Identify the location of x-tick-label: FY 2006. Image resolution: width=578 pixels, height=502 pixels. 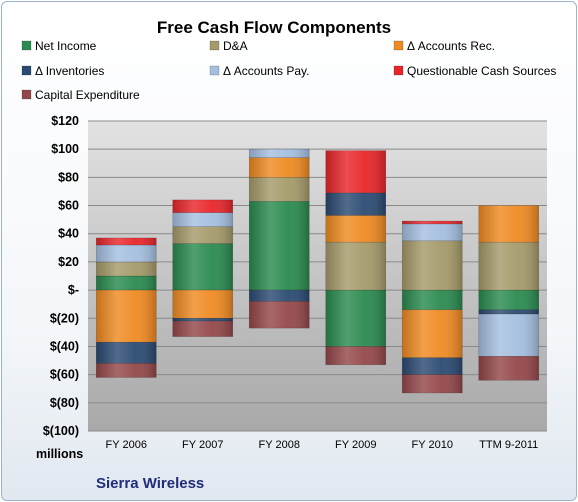
(126, 445).